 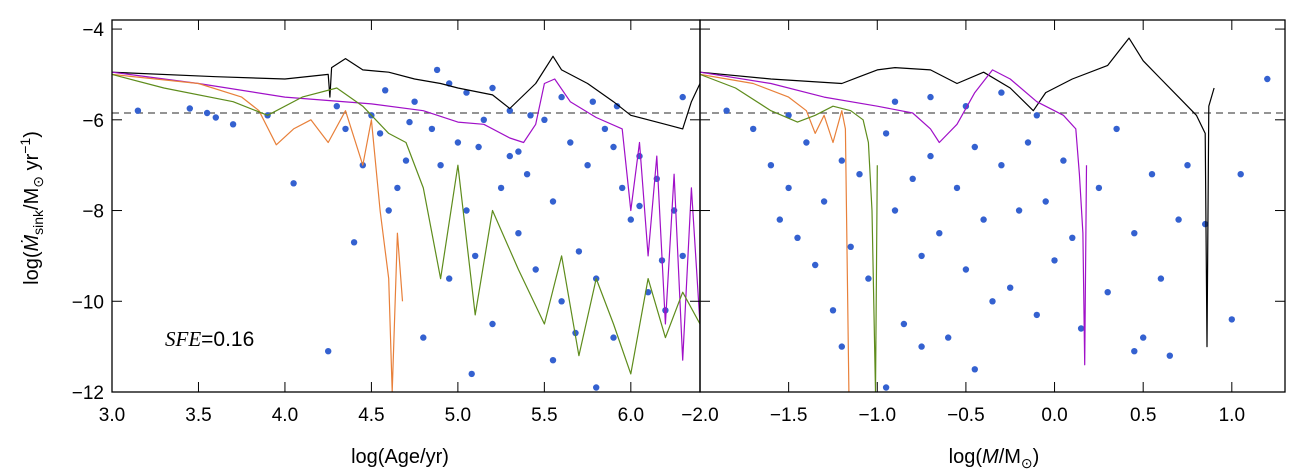 What do you see at coordinates (789, 232) in the screenshot?
I see `series-line-sink-green` at bounding box center [789, 232].